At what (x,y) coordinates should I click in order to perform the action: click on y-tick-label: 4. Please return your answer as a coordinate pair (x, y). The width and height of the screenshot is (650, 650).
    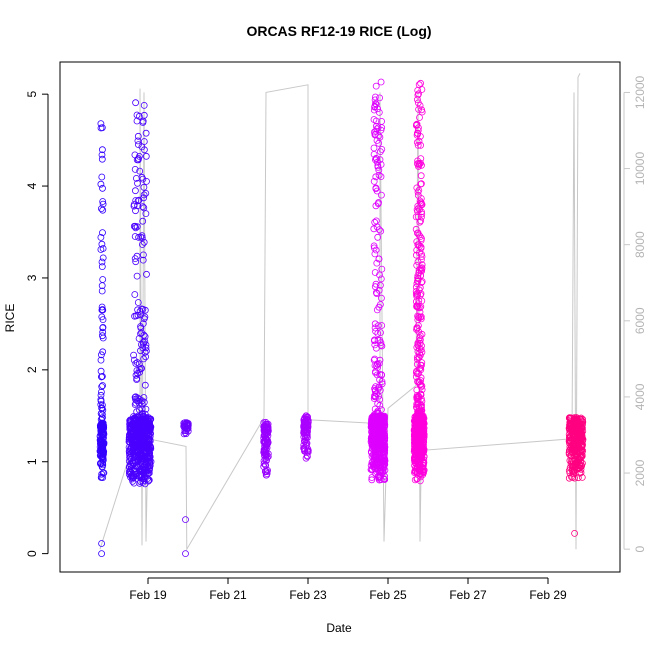
    Looking at the image, I should click on (32, 185).